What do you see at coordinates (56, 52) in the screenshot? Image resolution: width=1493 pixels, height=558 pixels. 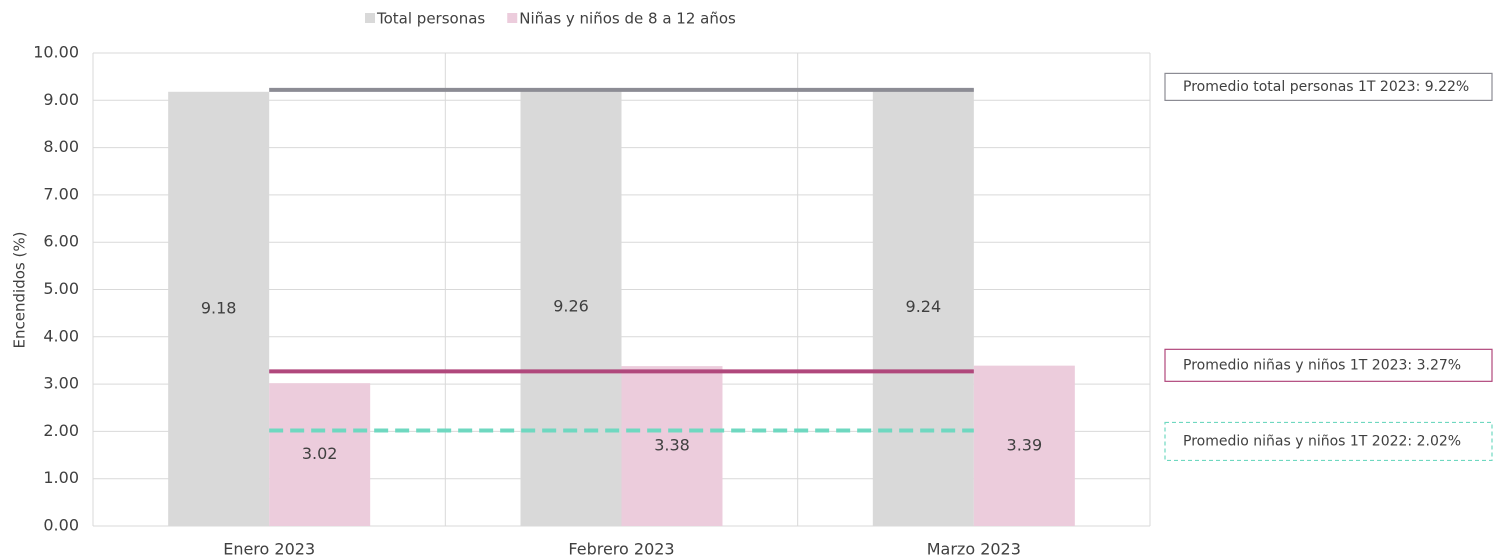 I see `y-tick-label: 10.00` at bounding box center [56, 52].